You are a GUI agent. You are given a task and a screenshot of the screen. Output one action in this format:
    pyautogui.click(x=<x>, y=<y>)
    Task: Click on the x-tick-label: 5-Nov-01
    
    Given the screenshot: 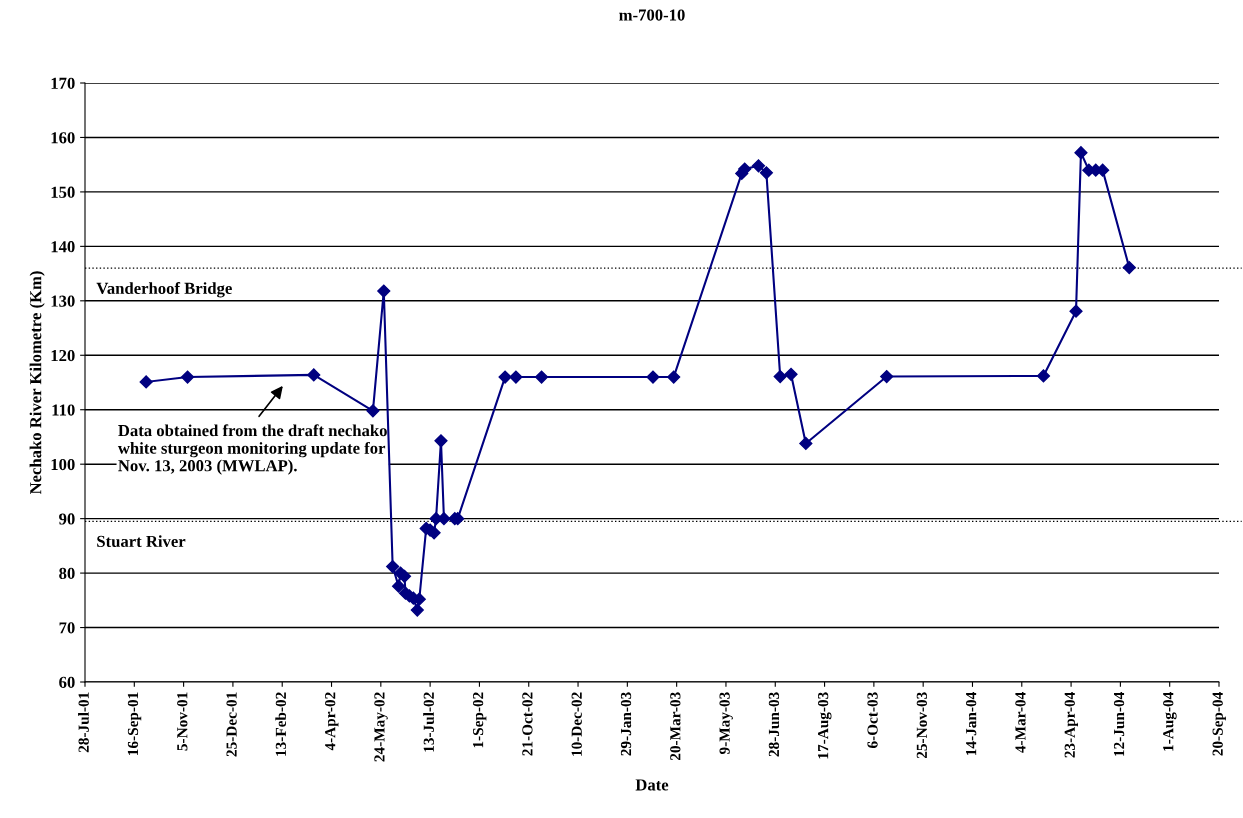 What is the action you would take?
    pyautogui.click(x=182, y=721)
    